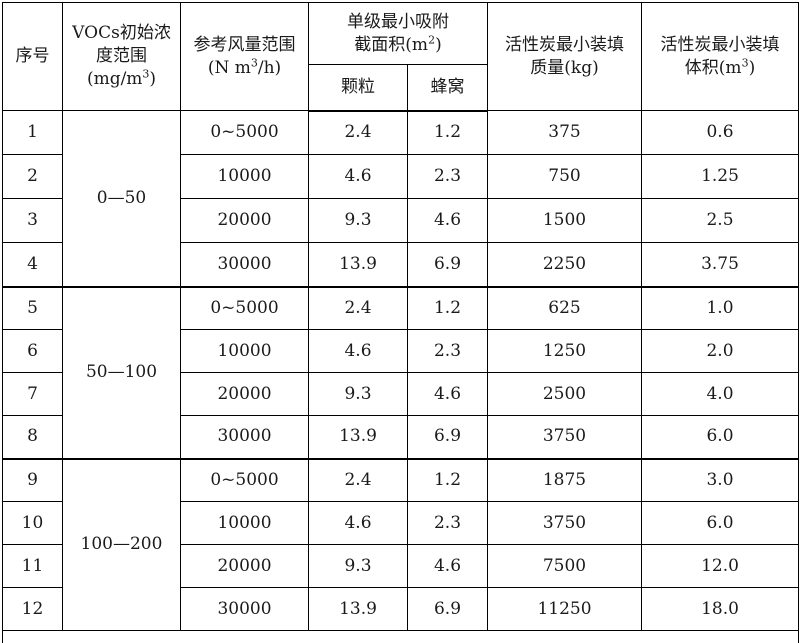 The image size is (800, 643). I want to click on cell-volume: 12.0, so click(720, 566).